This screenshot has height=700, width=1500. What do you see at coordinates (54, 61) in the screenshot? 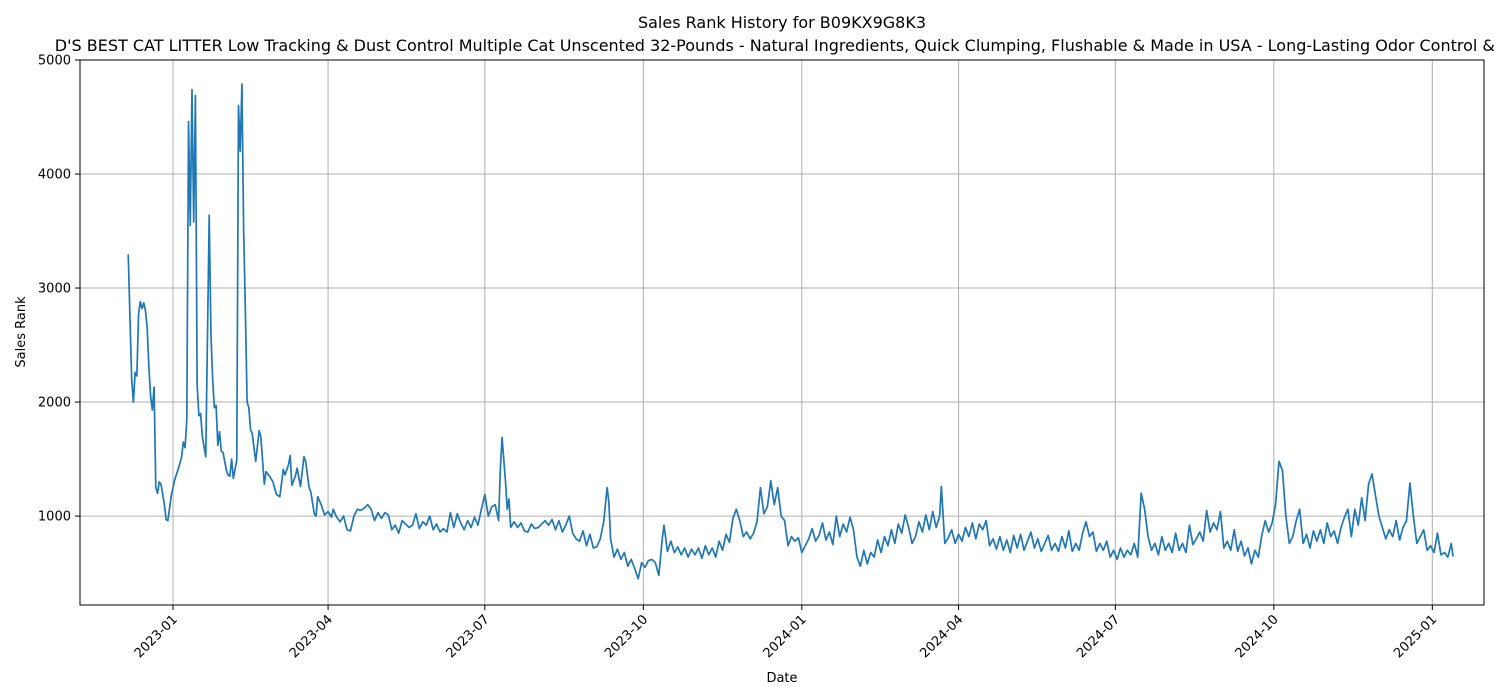
I see `y-tick-label: 5000` at bounding box center [54, 61].